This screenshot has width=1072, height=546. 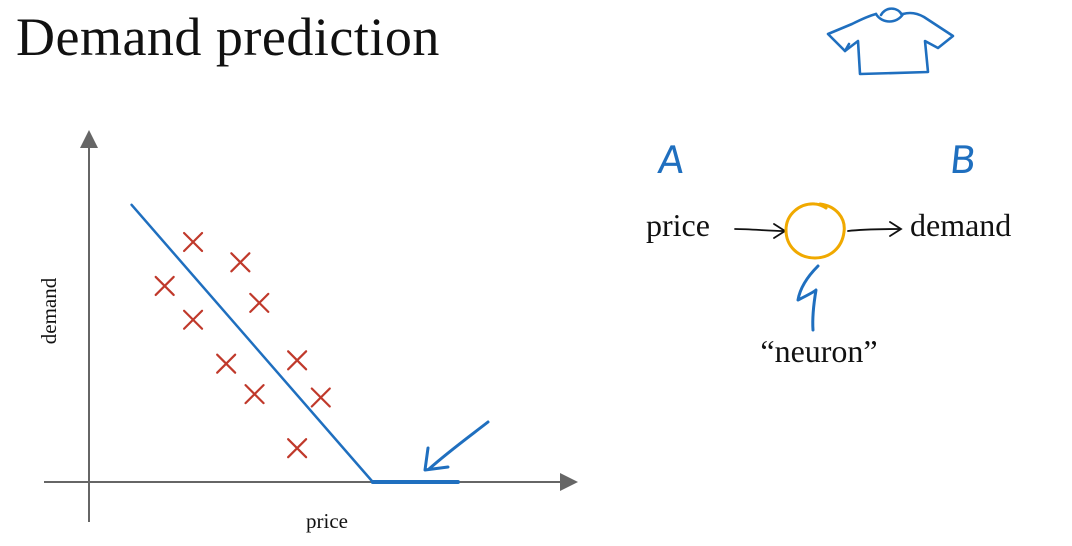 What do you see at coordinates (456, 446) in the screenshot?
I see `arrow-icon` at bounding box center [456, 446].